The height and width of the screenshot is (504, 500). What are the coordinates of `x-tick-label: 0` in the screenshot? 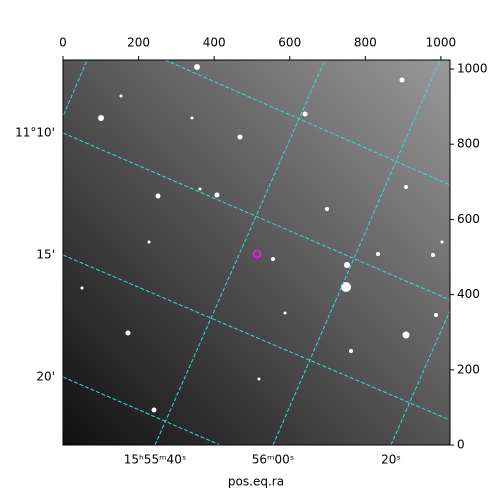 It's located at (63, 43).